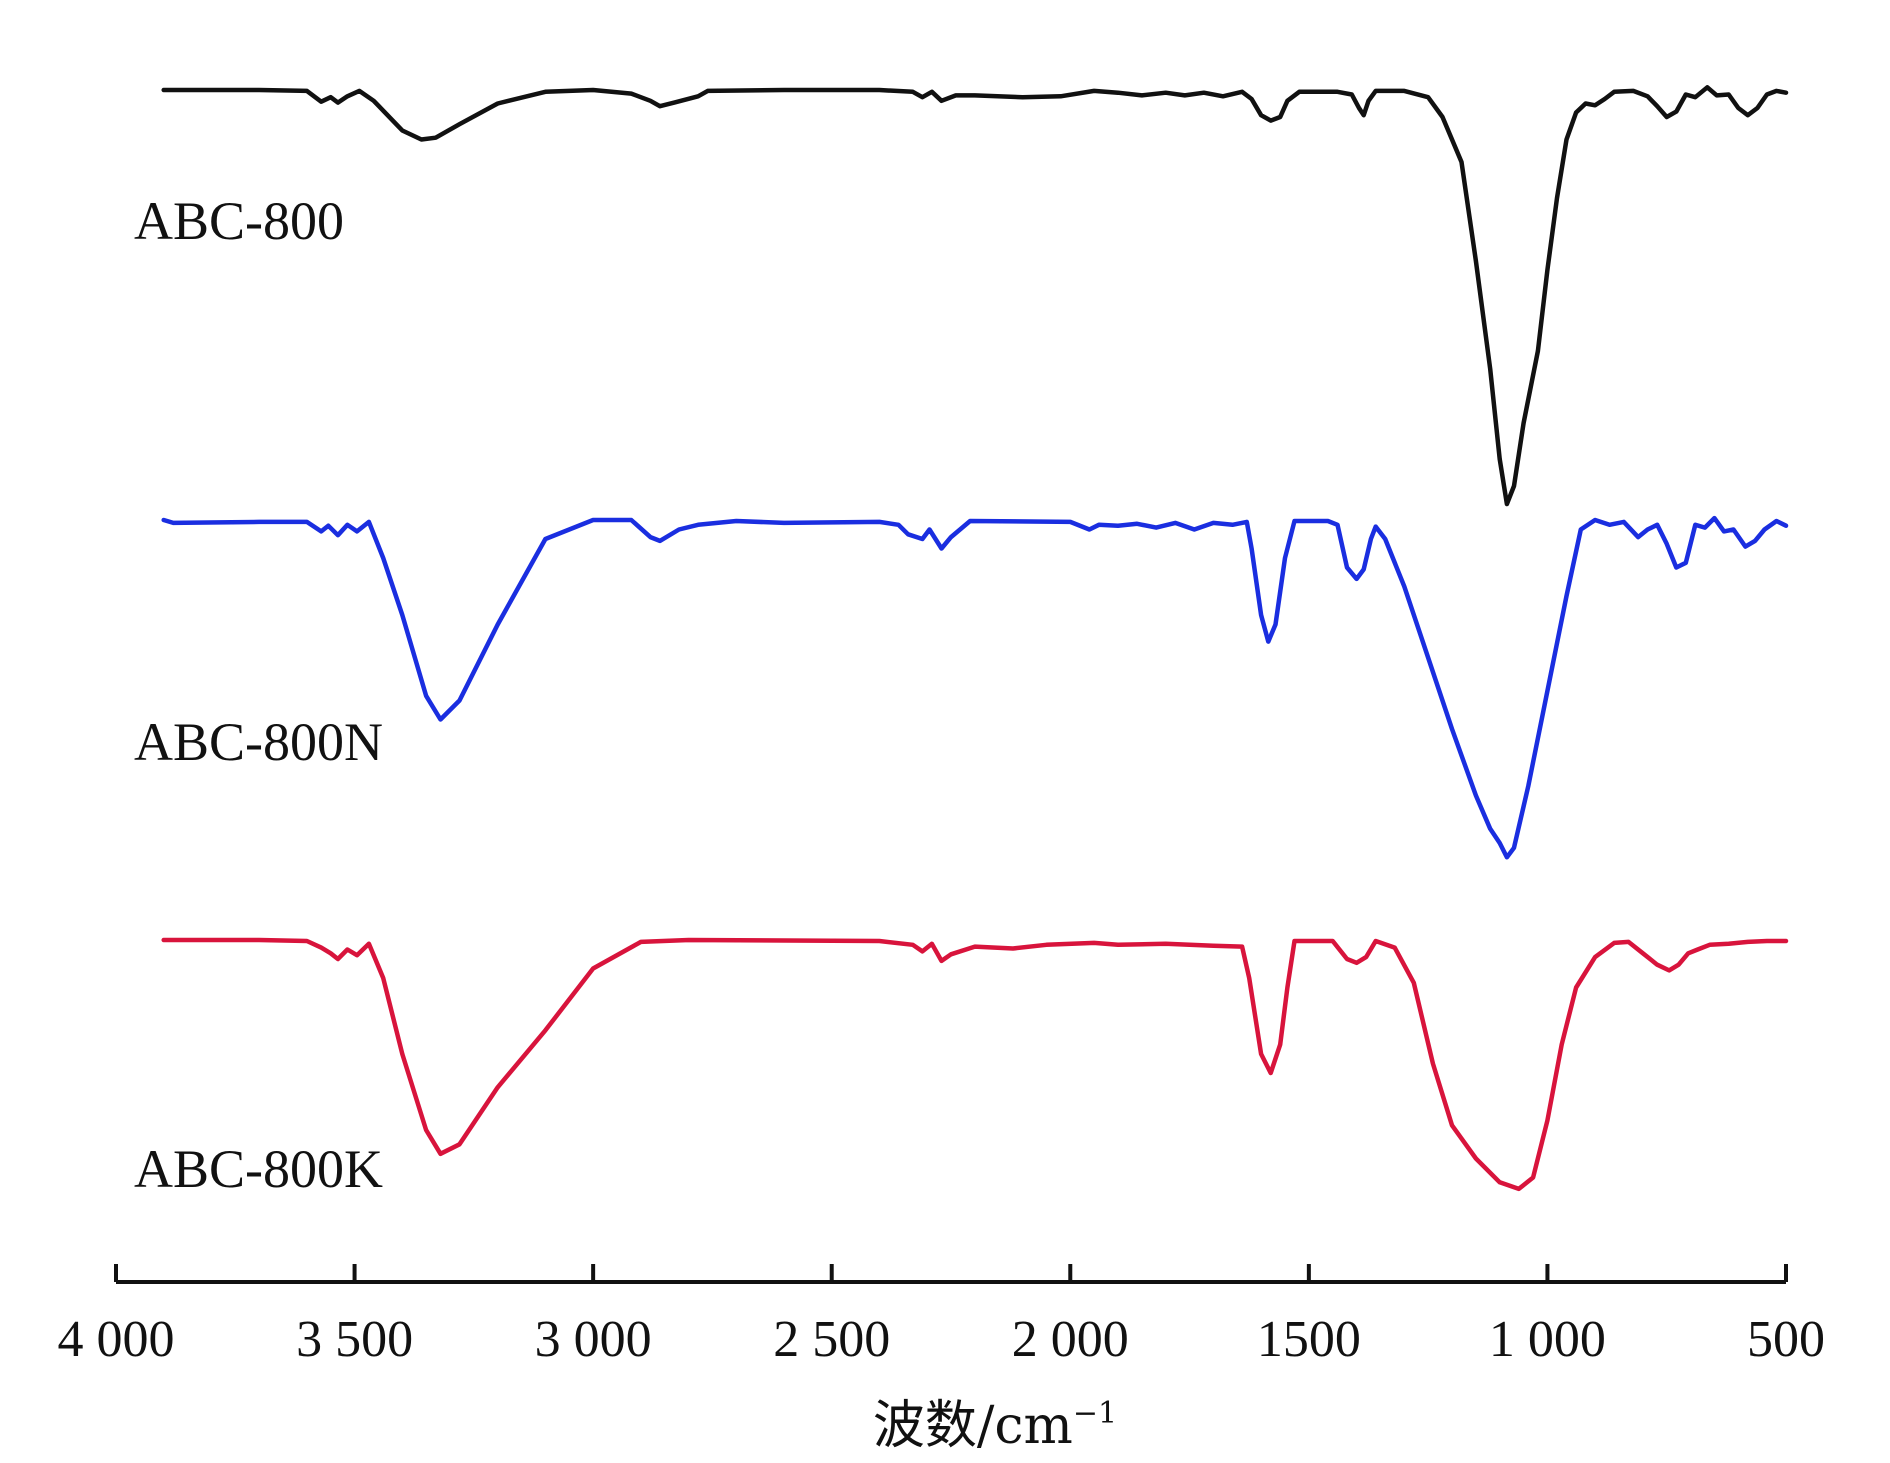 This screenshot has height=1463, width=1890. I want to click on x-axis-tick-labels: 4 000 3 500 3 000 2 500 2 000 1500 1 000 500, so click(942, 1339).